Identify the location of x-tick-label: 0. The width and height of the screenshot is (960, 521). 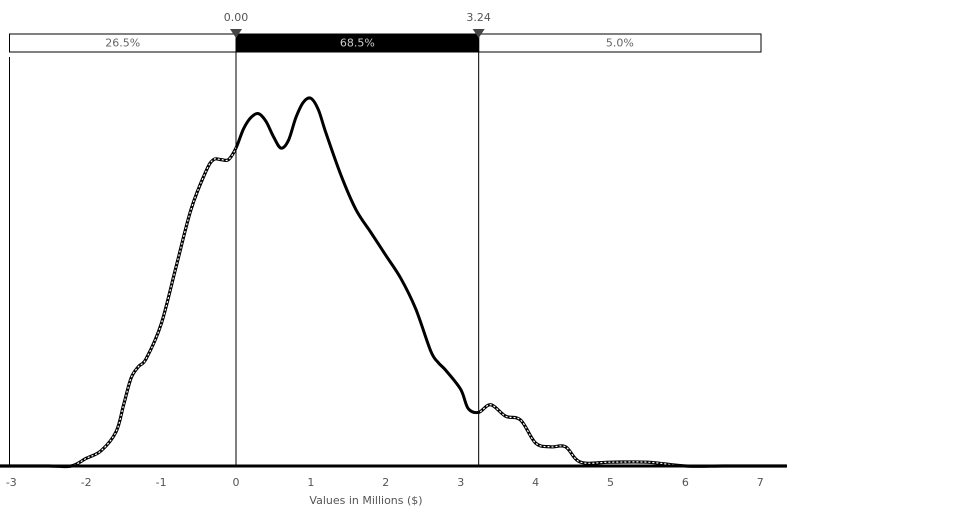
(236, 482).